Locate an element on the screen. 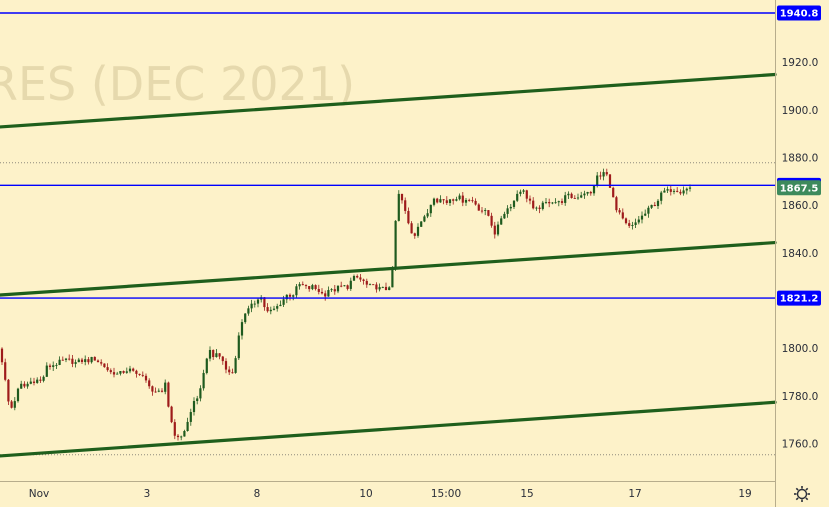 The image size is (829, 507). time-axis: Nov 3 8 10 15:00 15 17 19 is located at coordinates (390, 494).